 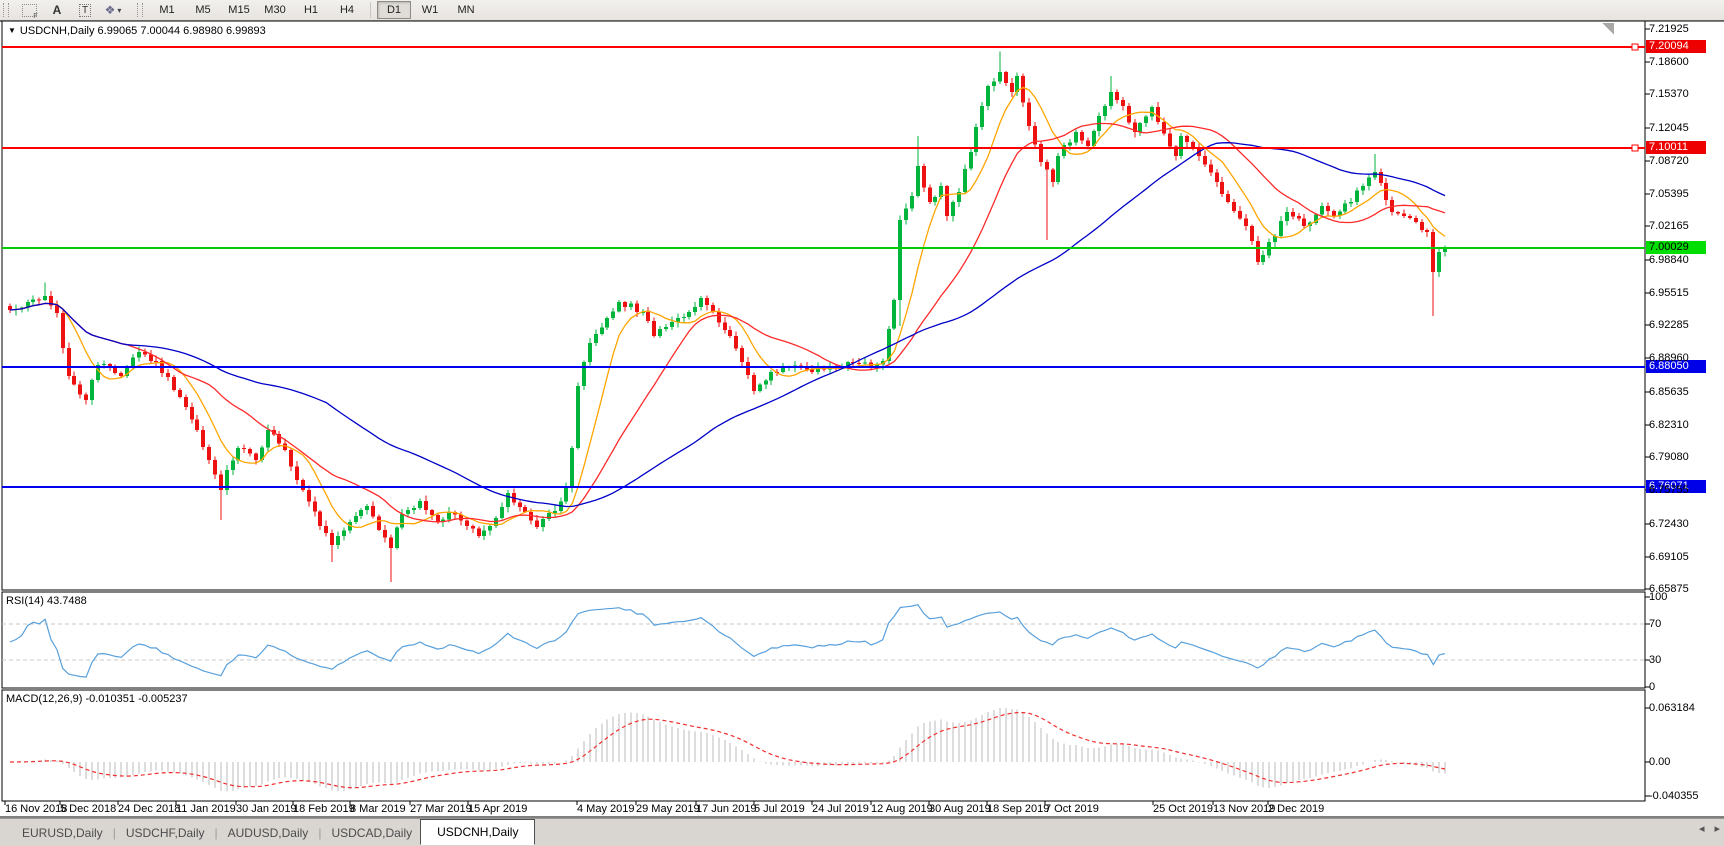 I want to click on macd-label: MACD(12,26,9) -0.010351 -0.005237, so click(x=97, y=699).